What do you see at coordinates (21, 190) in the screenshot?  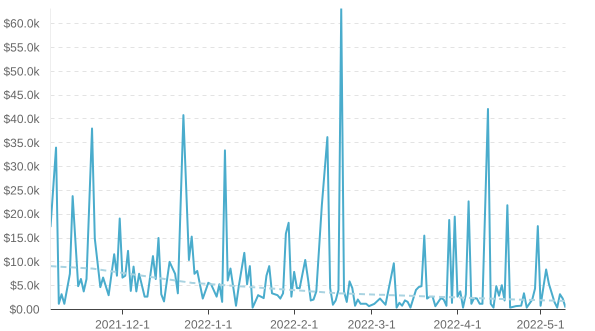 I see `y-tick-label: $25.0k` at bounding box center [21, 190].